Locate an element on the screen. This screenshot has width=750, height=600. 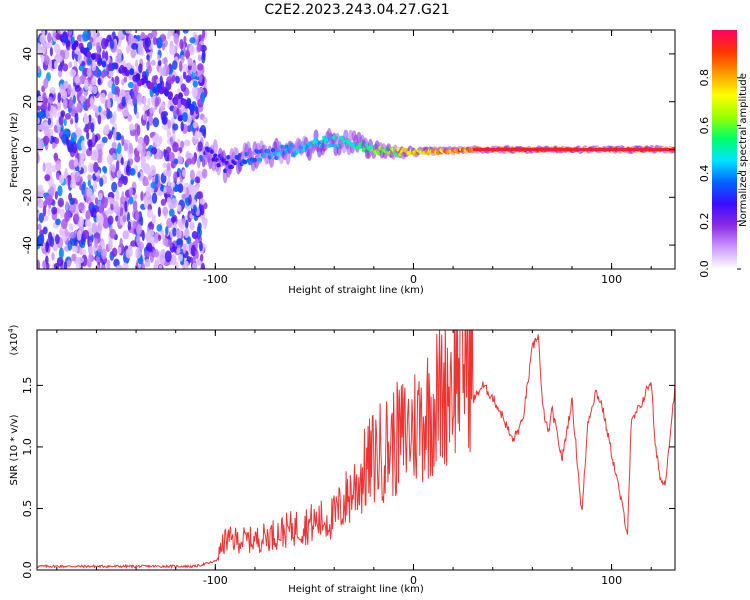
y-tick-label: 0 is located at coordinates (27, 149).